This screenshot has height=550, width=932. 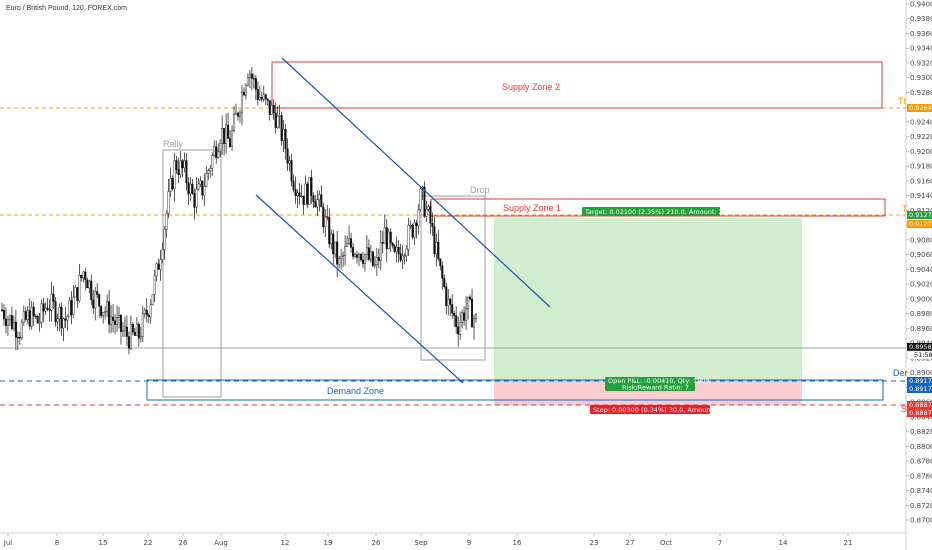 I want to click on tag-current-bg, so click(x=919, y=347).